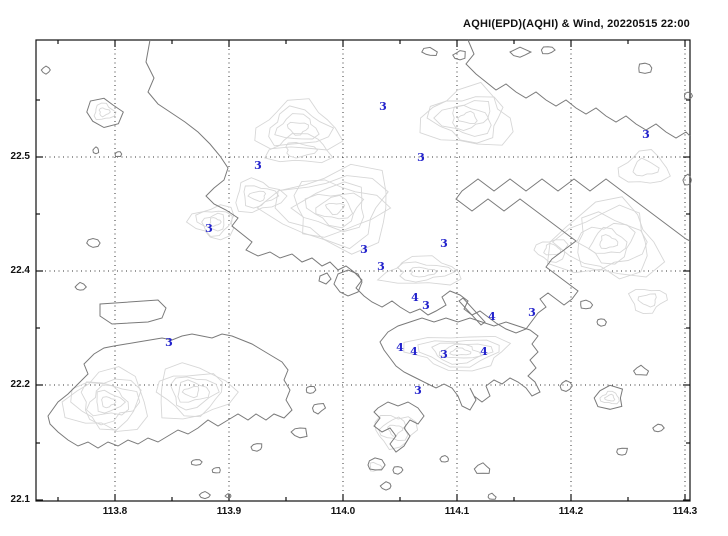 The width and height of the screenshot is (728, 536). Describe the element at coordinates (20, 270) in the screenshot. I see `y-axis-tick-label: 22.4` at that location.